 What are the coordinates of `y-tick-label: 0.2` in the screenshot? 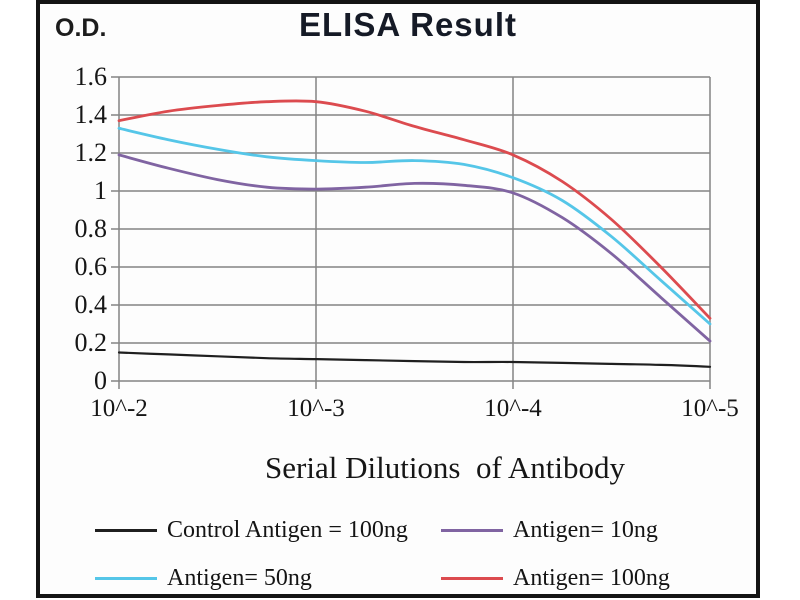 It's located at (91, 342).